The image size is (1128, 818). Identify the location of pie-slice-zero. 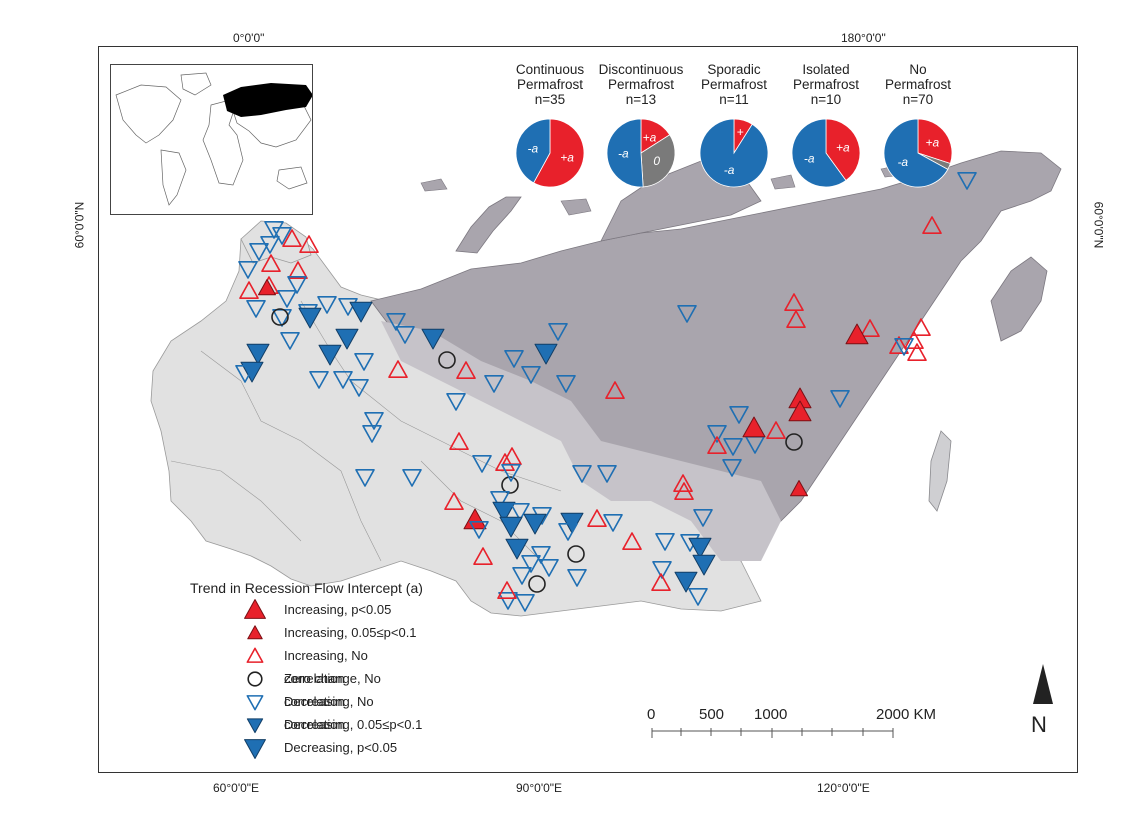
(658, 161).